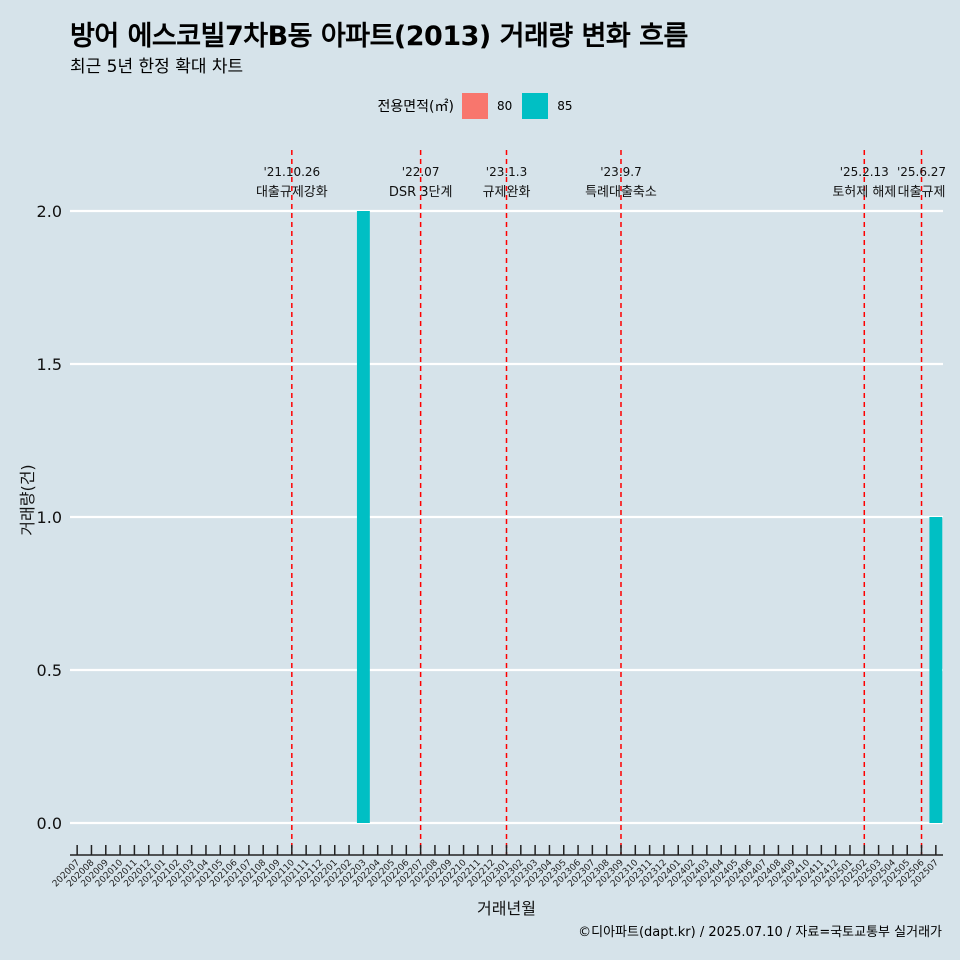 The image size is (960, 960). What do you see at coordinates (565, 106) in the screenshot?
I see `legend-label-85: 85` at bounding box center [565, 106].